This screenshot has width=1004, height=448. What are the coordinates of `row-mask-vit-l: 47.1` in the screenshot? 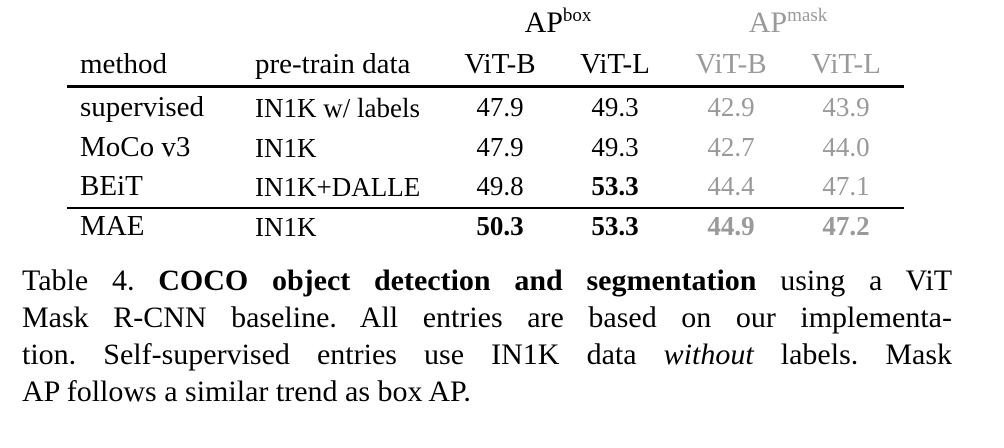 It's located at (846, 186).